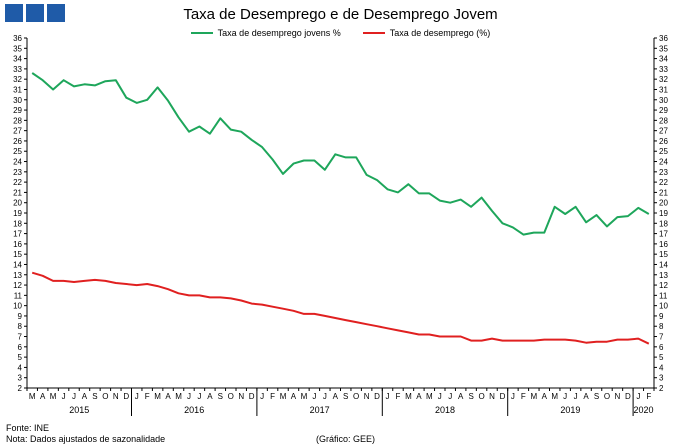 The height and width of the screenshot is (448, 681). Describe the element at coordinates (663, 100) in the screenshot. I see `y-tick-label-right: 30` at that location.